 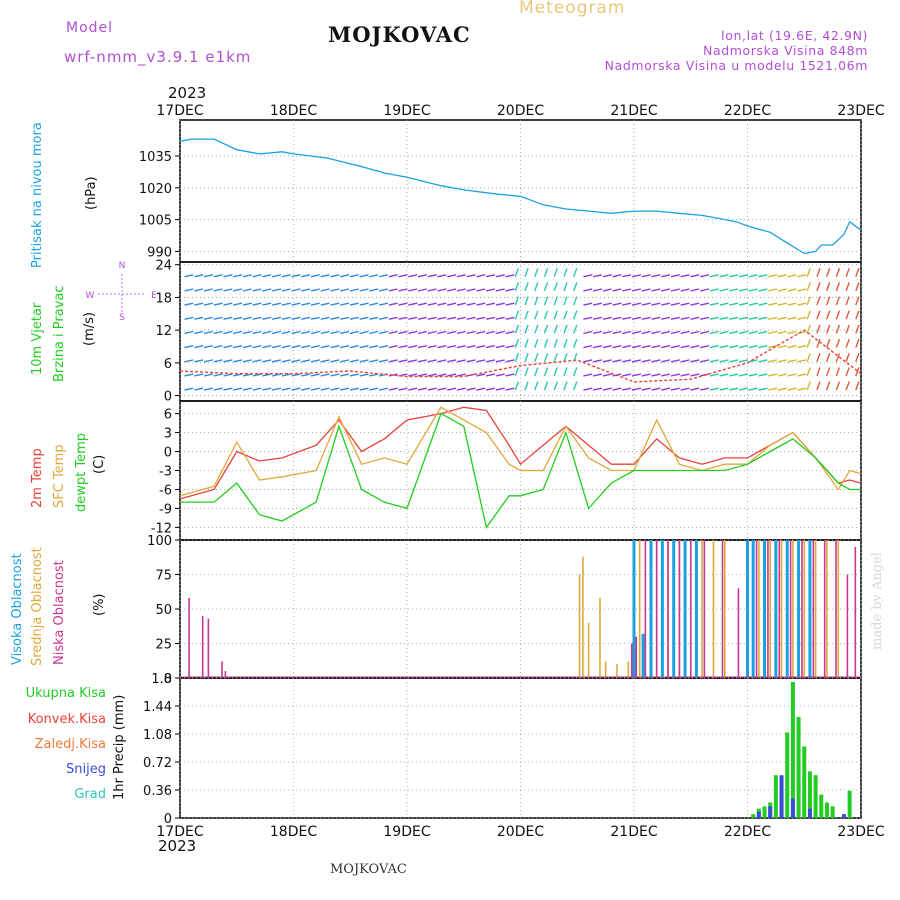 I want to click on compass-e: E, so click(x=154, y=296).